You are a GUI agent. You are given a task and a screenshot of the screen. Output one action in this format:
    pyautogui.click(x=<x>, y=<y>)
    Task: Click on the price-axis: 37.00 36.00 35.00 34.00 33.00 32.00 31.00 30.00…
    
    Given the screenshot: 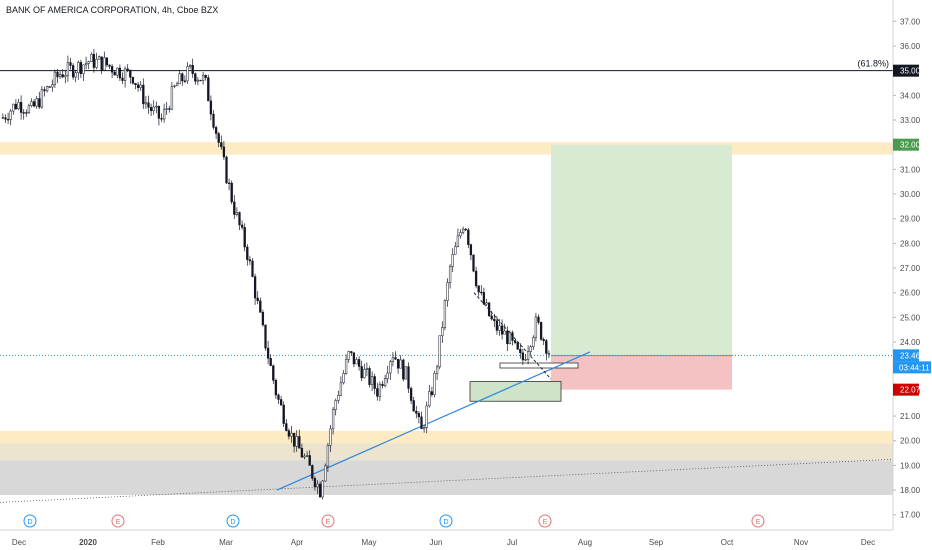 What is the action you would take?
    pyautogui.click(x=911, y=265)
    